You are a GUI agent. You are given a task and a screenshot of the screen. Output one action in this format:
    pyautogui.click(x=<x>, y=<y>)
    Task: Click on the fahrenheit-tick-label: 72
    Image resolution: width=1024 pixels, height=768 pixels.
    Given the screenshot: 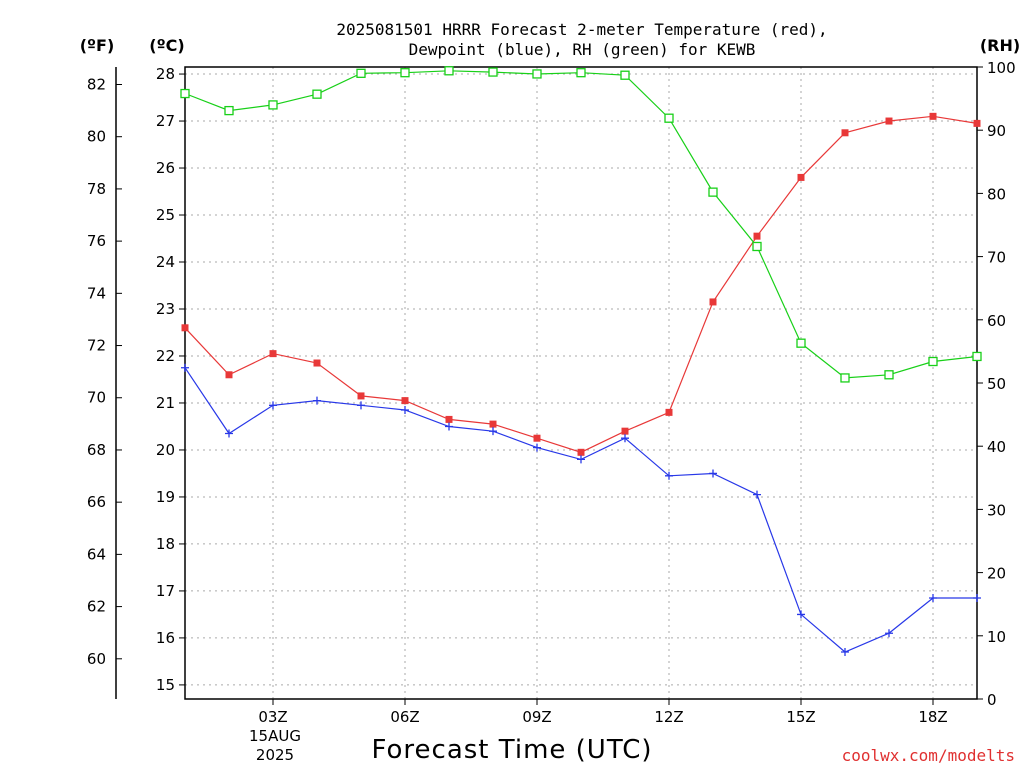 What is the action you would take?
    pyautogui.click(x=96, y=346)
    